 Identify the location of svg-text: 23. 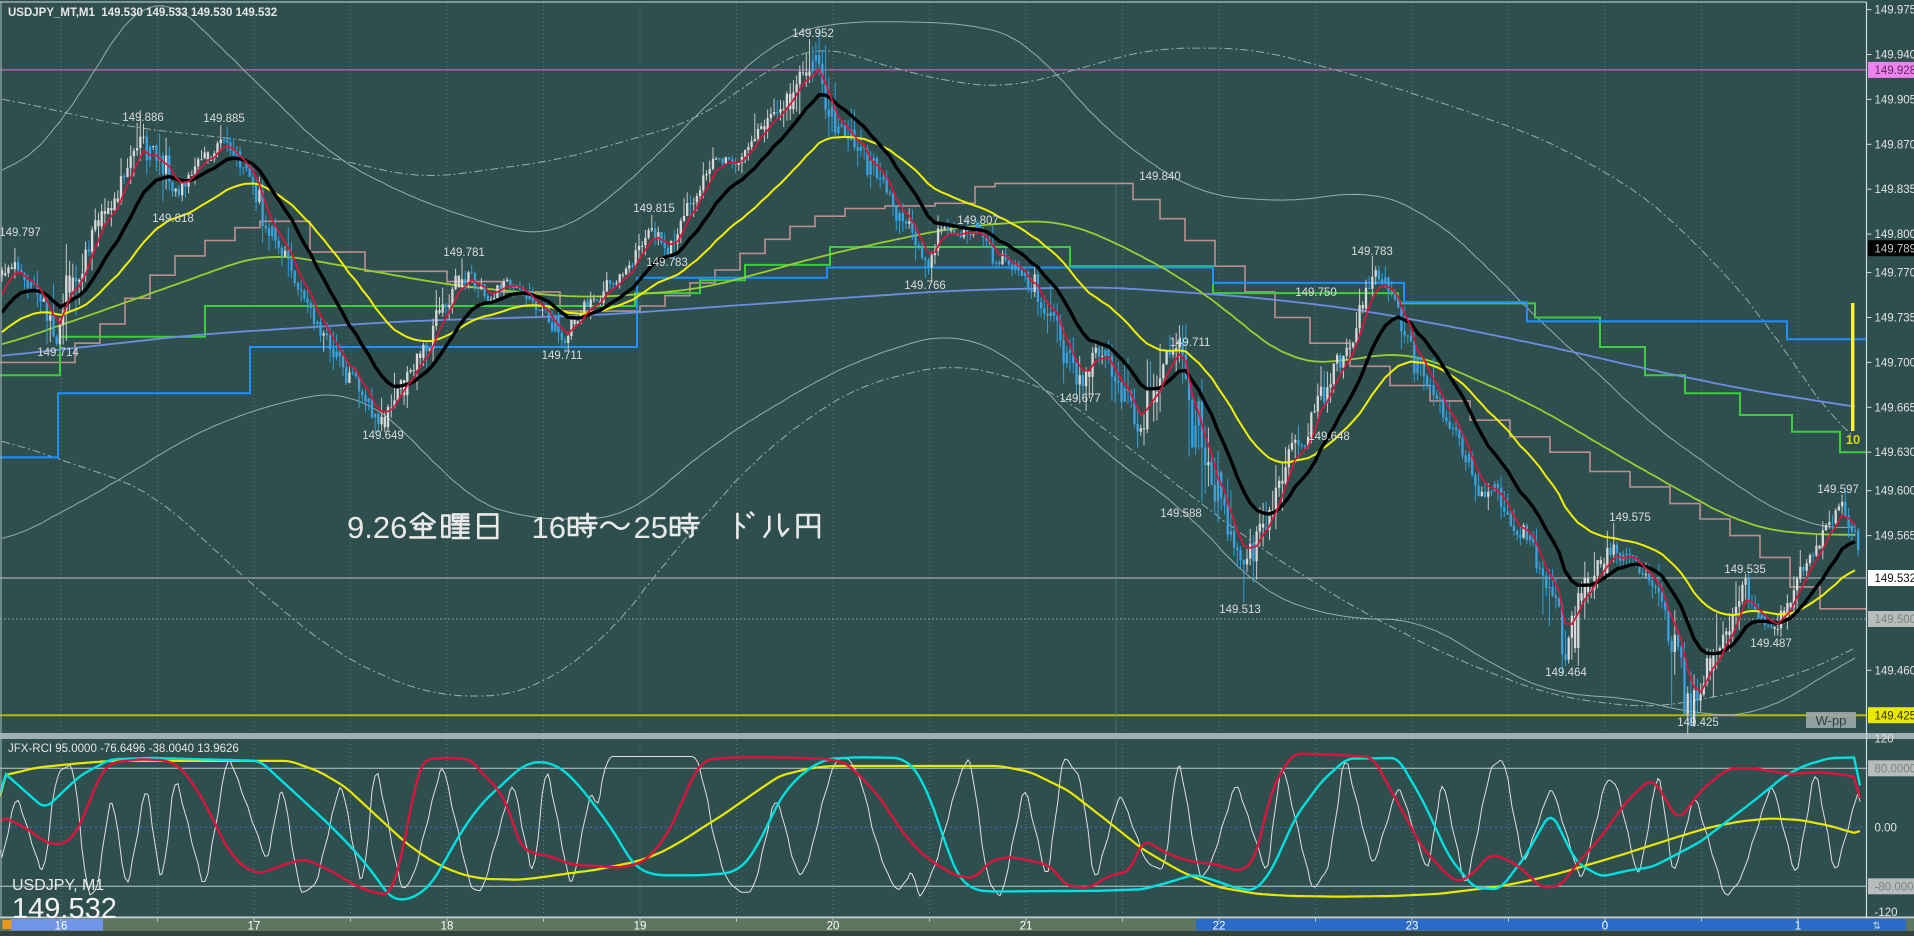
(1412, 927).